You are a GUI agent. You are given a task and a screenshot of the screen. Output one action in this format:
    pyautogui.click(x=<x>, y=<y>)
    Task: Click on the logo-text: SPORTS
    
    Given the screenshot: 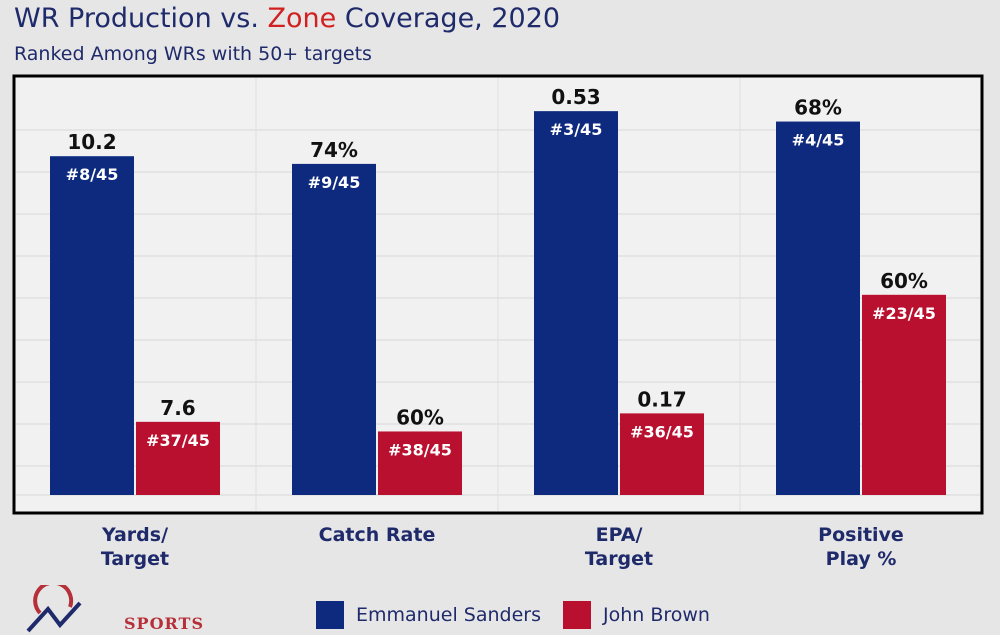 What is the action you would take?
    pyautogui.click(x=164, y=623)
    